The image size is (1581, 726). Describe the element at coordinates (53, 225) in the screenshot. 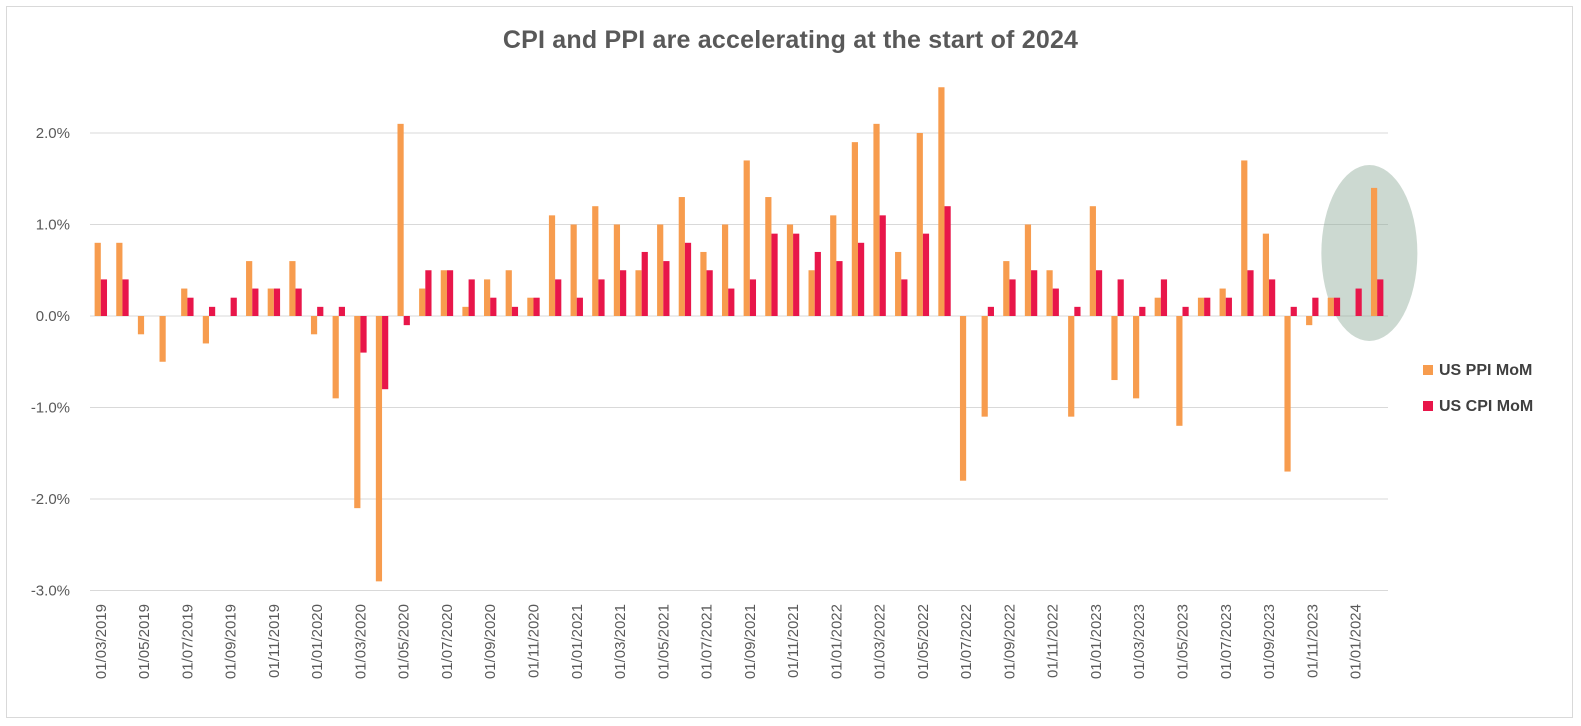

I see `y-tick-label: 1.0%` at that location.